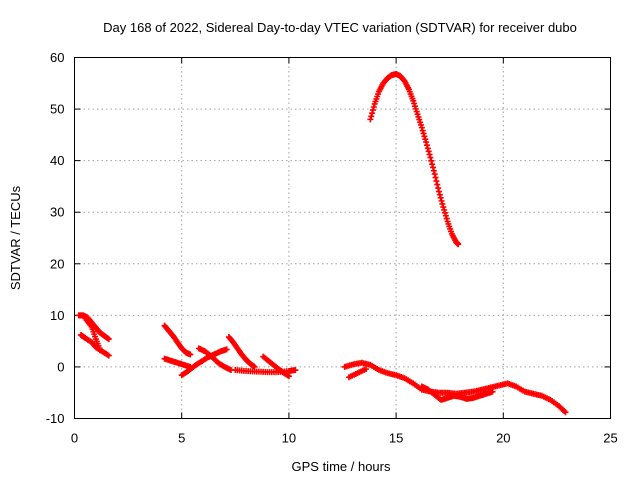 The width and height of the screenshot is (640, 480). Describe the element at coordinates (357, 373) in the screenshot. I see `series-seg-l` at that location.